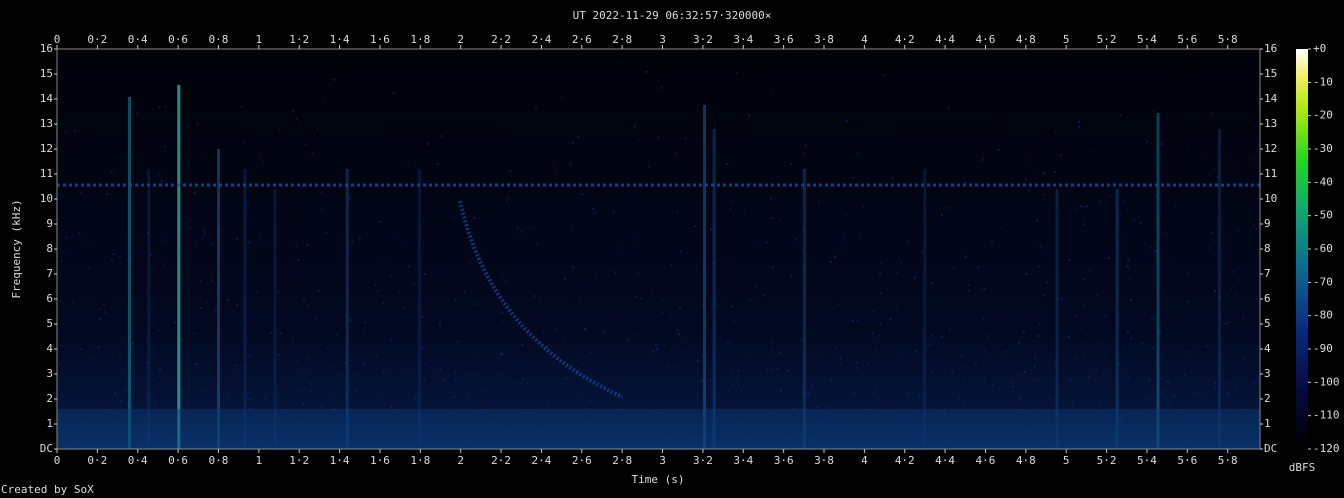  I want to click on y-tick-label: DC, so click(46, 448).